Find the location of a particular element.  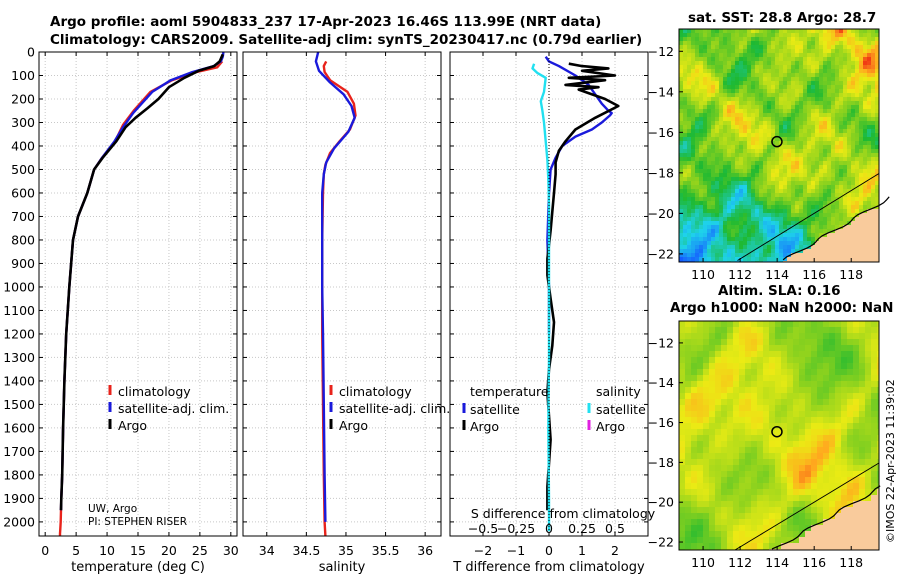

x-tick-label: 1 is located at coordinates (582, 550).